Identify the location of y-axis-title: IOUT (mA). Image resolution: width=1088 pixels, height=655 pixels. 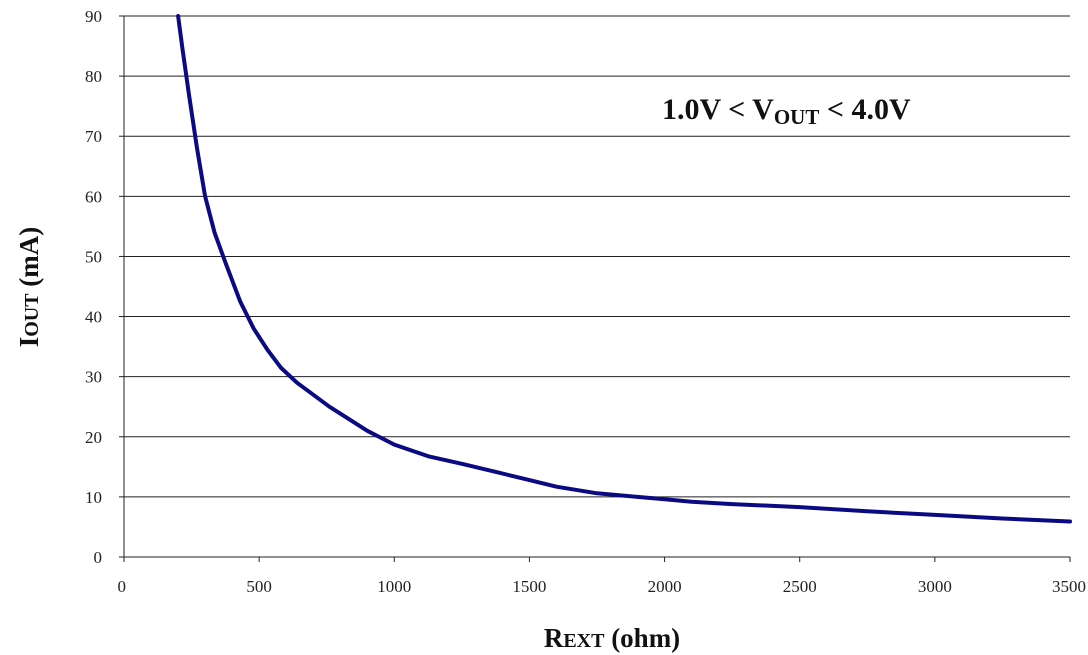
(29, 287).